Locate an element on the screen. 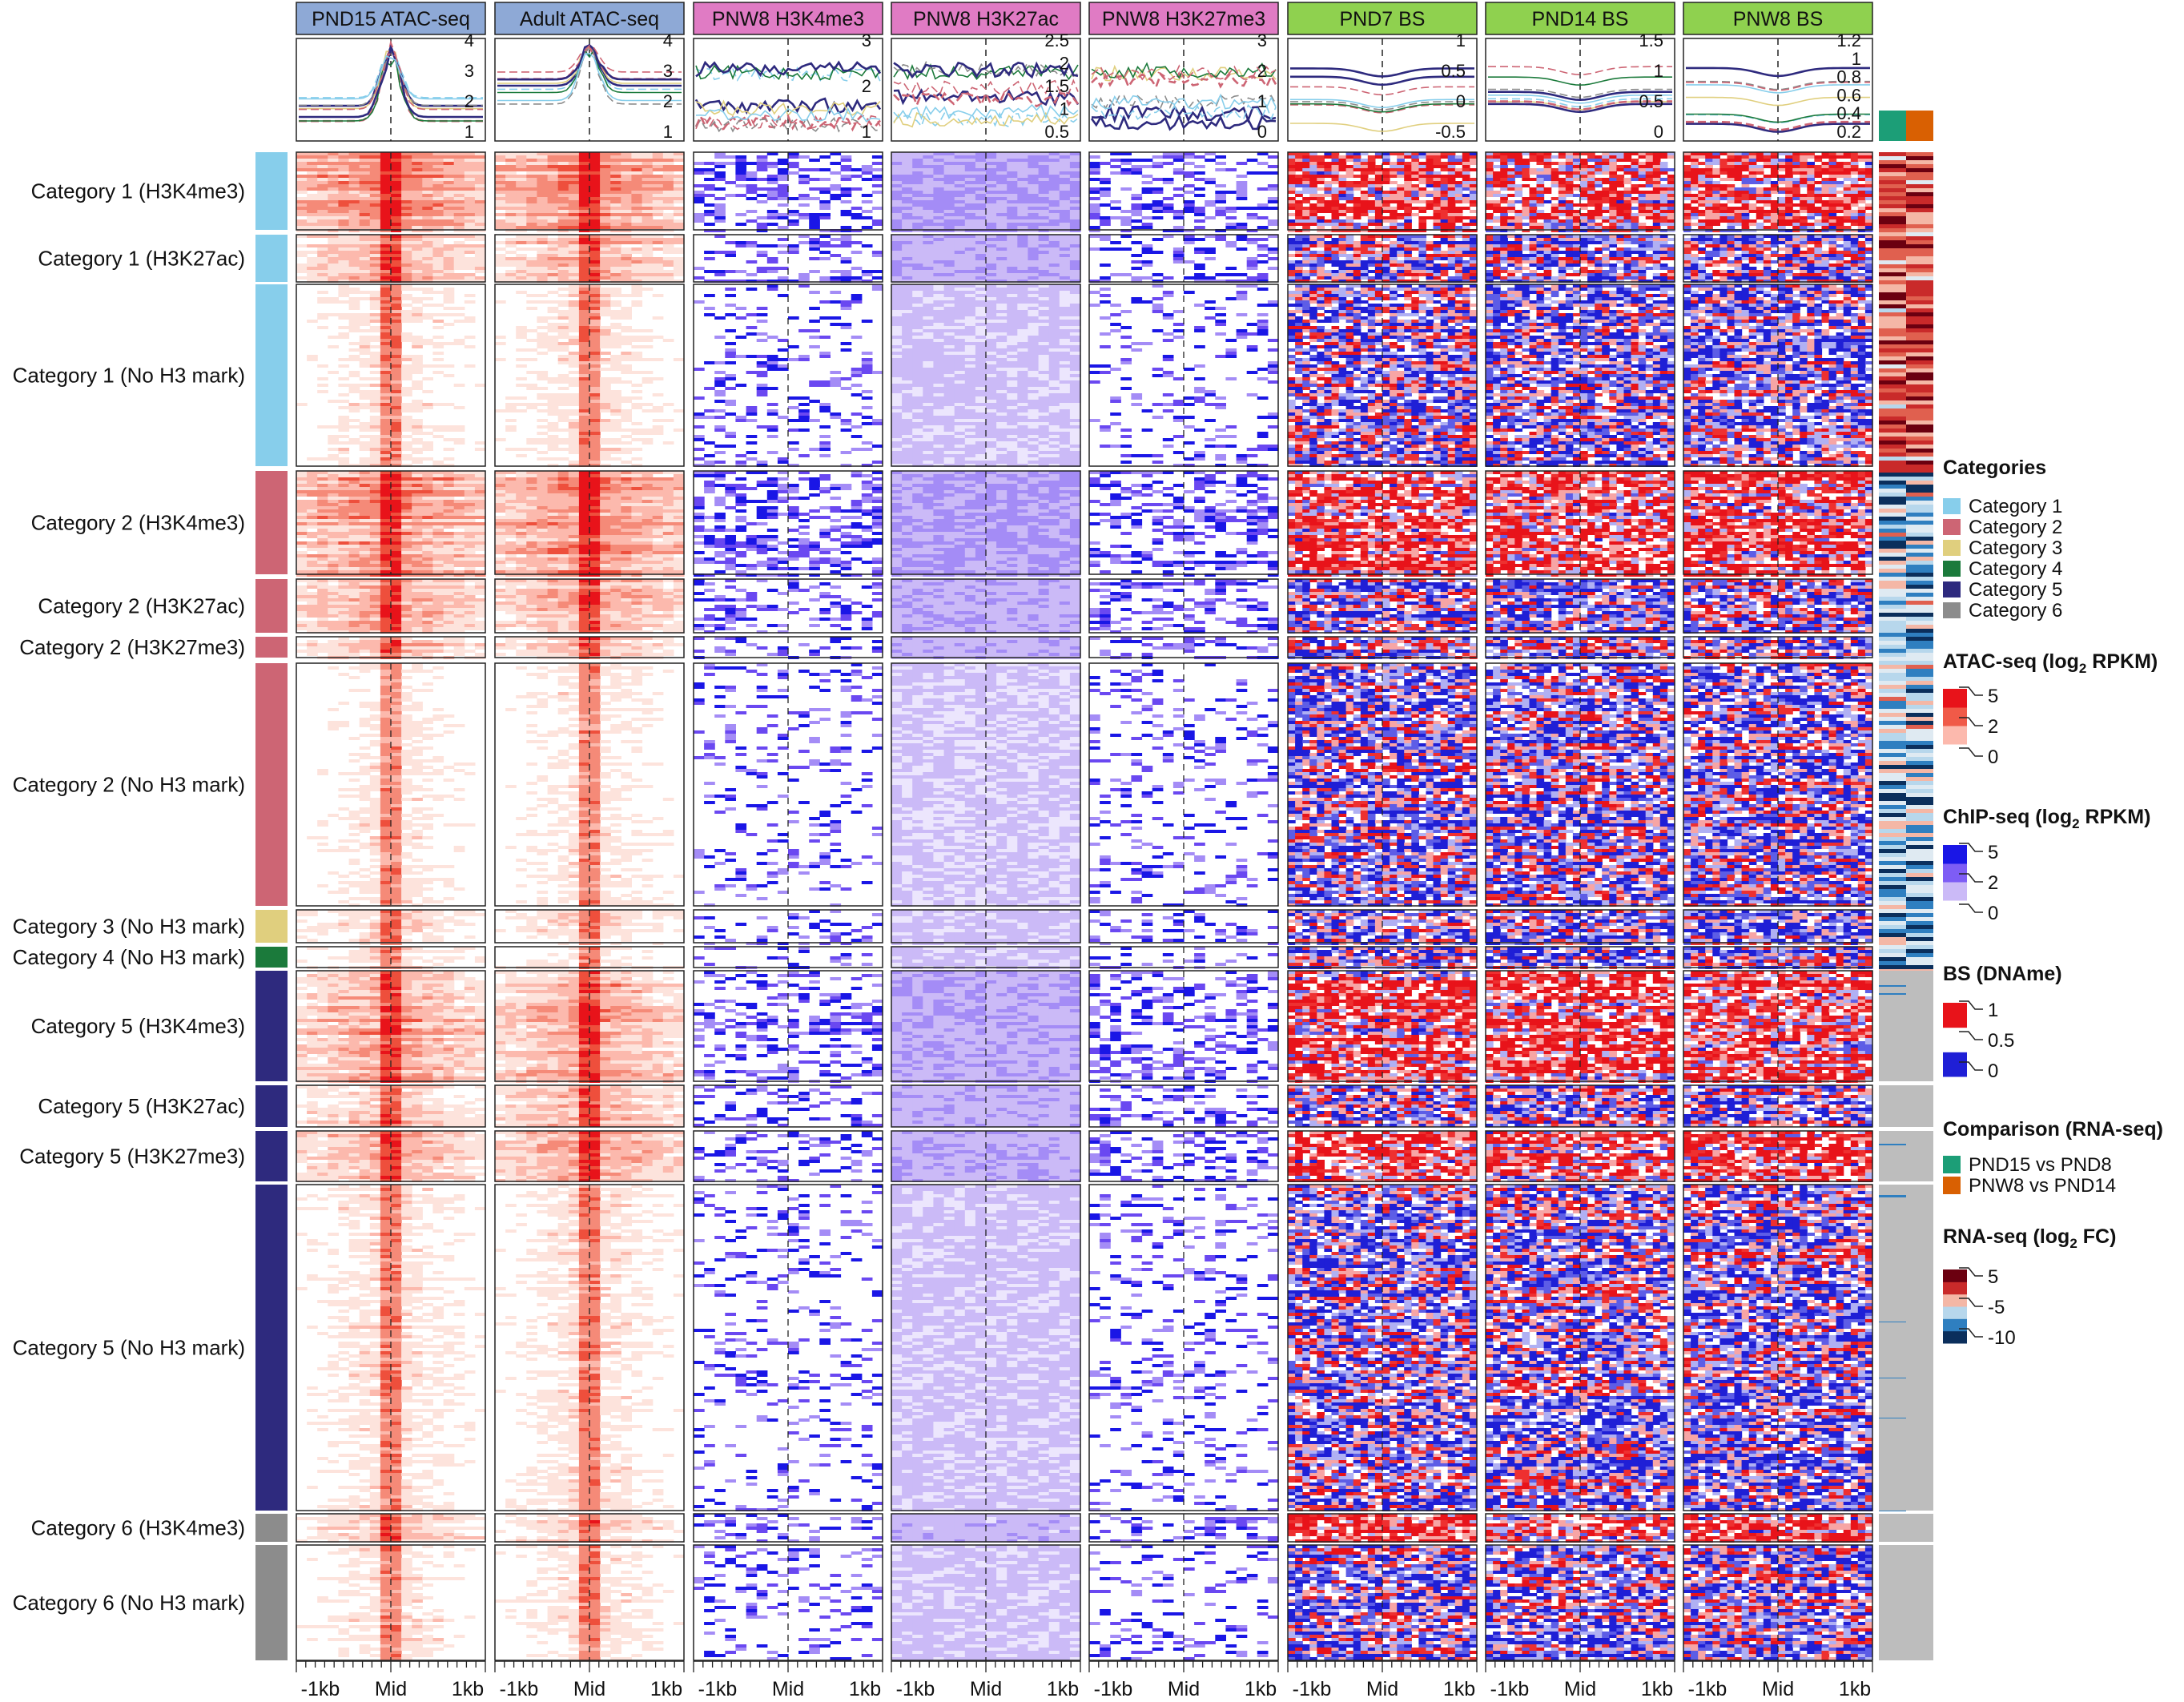 This screenshot has height=1702, width=2184. profile-tick-label: -0.5 is located at coordinates (1450, 132).